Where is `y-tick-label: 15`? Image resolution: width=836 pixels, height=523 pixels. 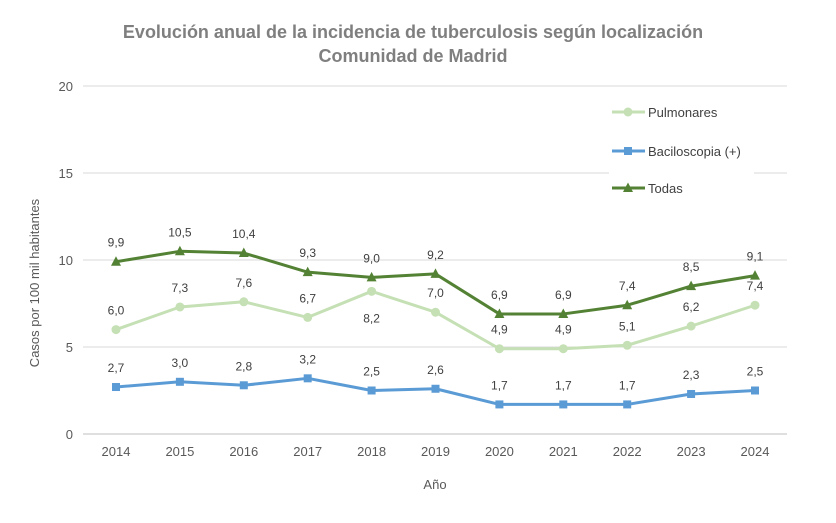 y-tick-label: 15 is located at coordinates (66, 173).